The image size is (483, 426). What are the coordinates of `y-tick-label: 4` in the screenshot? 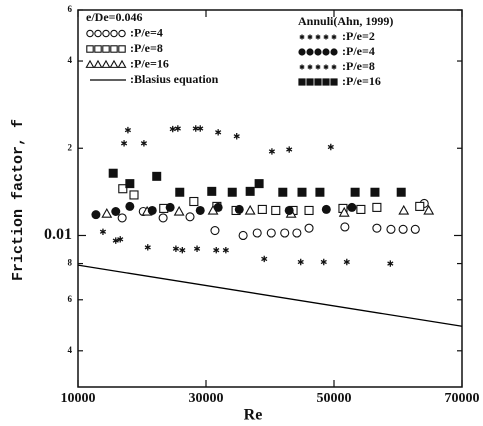 It's located at (70, 350).